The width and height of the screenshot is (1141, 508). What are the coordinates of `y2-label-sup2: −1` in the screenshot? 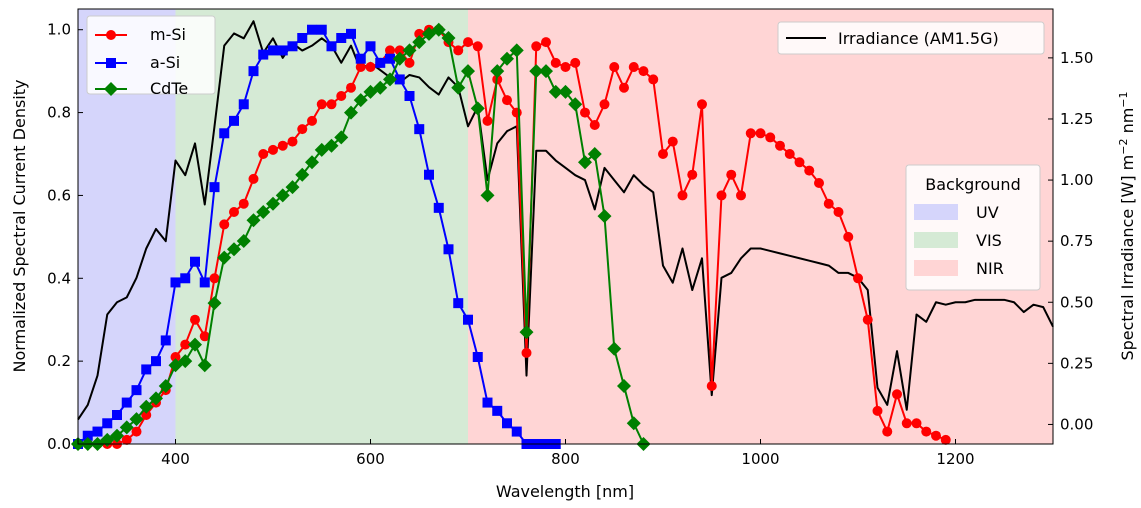 It's located at (1123, 99).